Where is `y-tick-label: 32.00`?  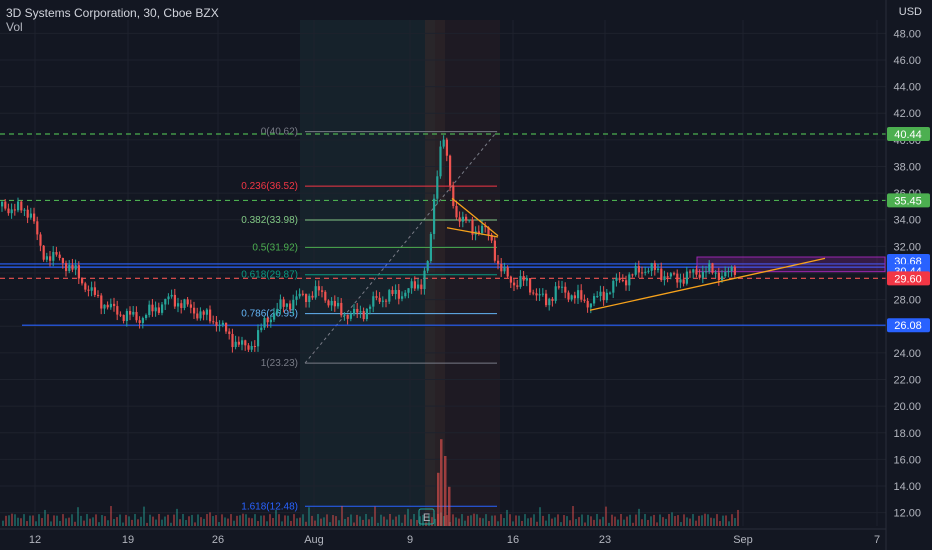 y-tick-label: 32.00 is located at coordinates (907, 247).